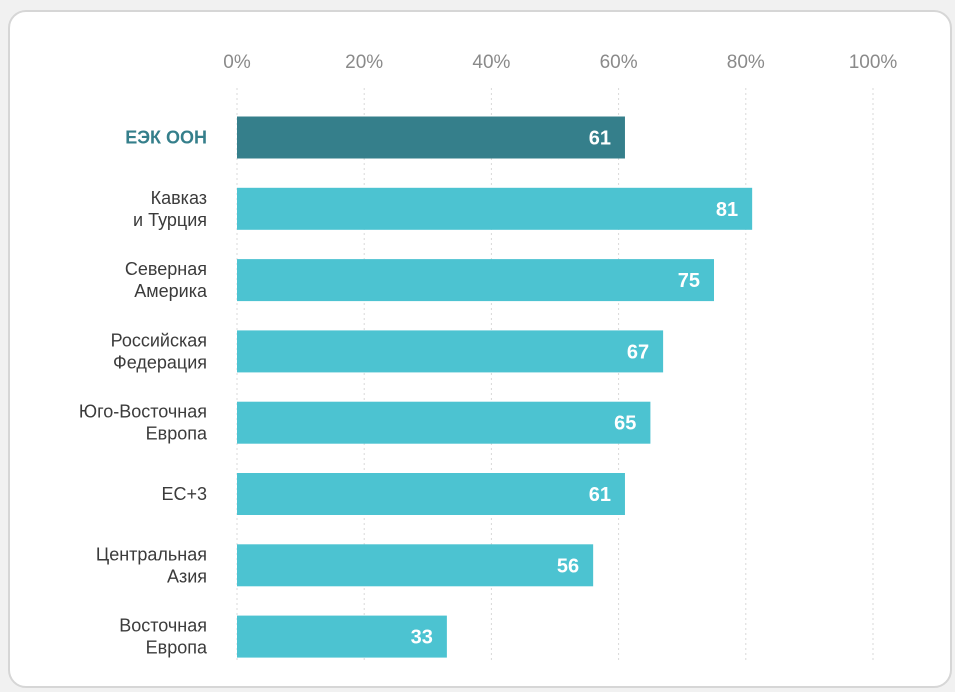 The height and width of the screenshot is (692, 955). What do you see at coordinates (600, 139) in the screenshot?
I see `data-label-0: 61` at bounding box center [600, 139].